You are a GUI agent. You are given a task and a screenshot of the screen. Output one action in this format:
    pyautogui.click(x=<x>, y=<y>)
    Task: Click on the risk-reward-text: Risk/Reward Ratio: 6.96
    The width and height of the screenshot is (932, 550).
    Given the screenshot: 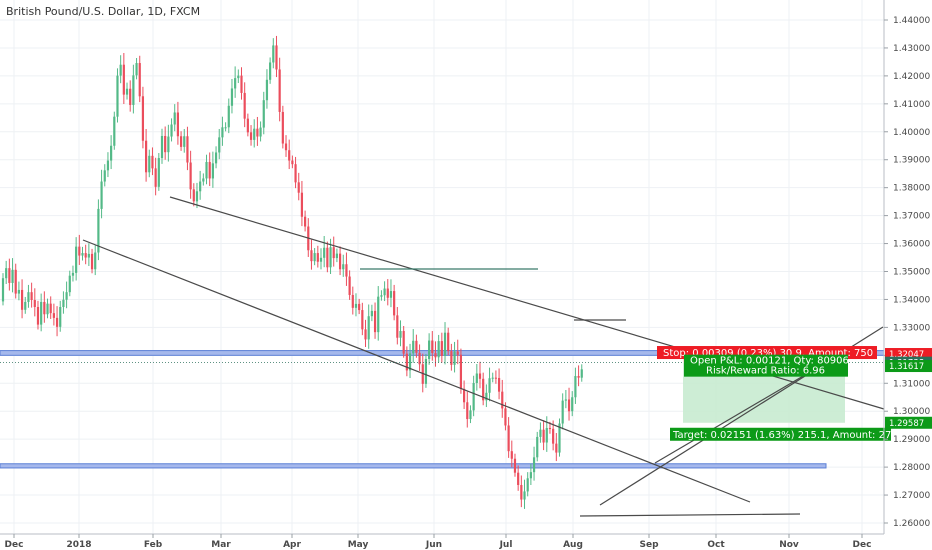 What is the action you would take?
    pyautogui.click(x=765, y=371)
    